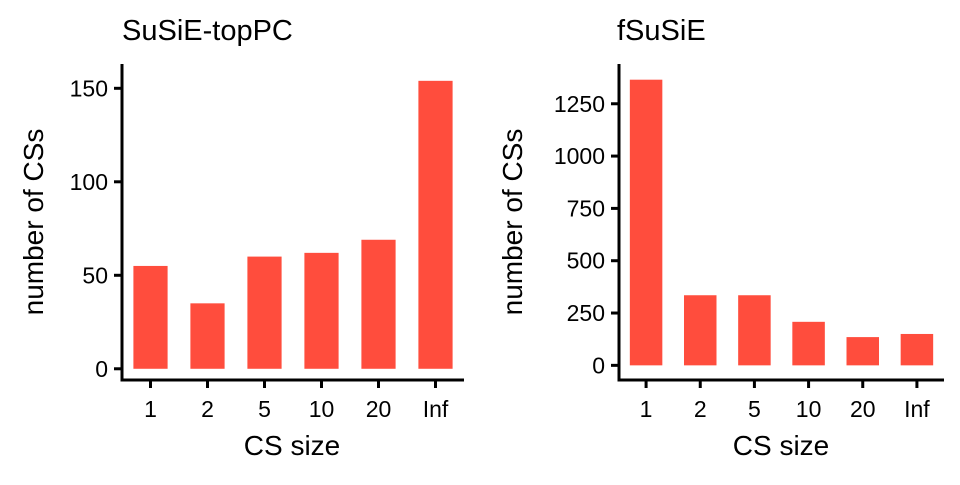 The image size is (960, 485). I want to click on y-tick-label: 50, so click(95, 275).